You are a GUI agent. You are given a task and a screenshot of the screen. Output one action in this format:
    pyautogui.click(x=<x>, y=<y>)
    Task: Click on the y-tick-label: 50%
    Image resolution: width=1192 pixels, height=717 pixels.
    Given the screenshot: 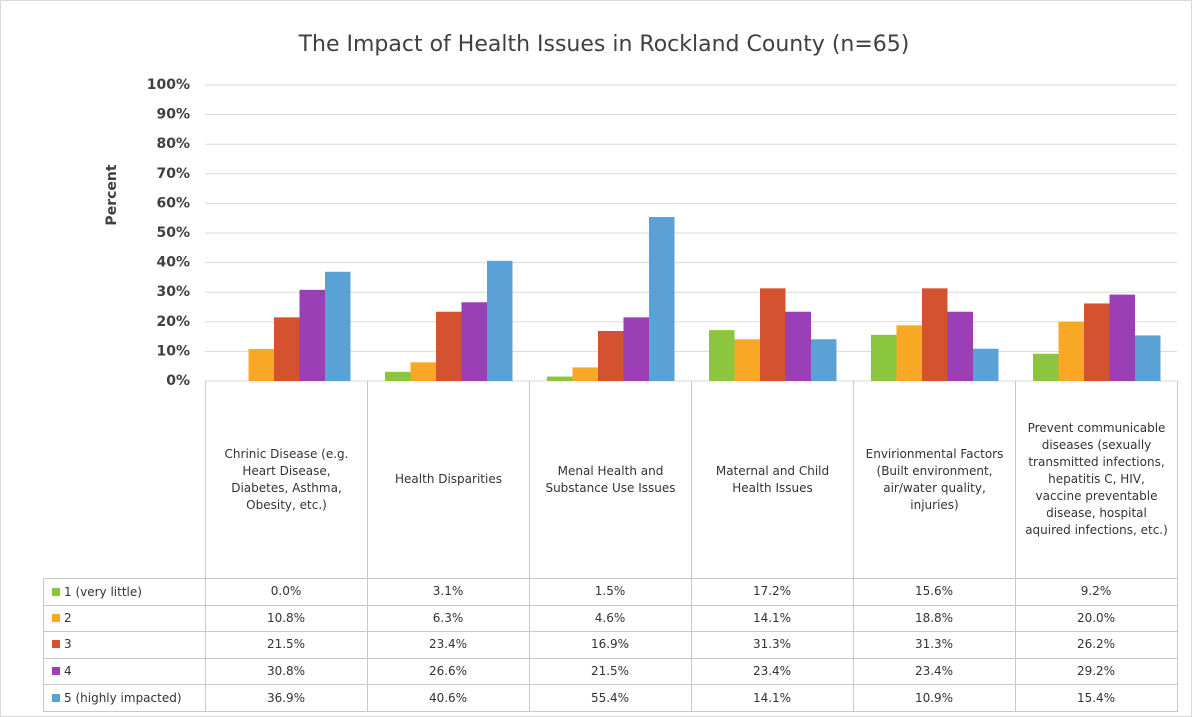 What is the action you would take?
    pyautogui.click(x=173, y=233)
    